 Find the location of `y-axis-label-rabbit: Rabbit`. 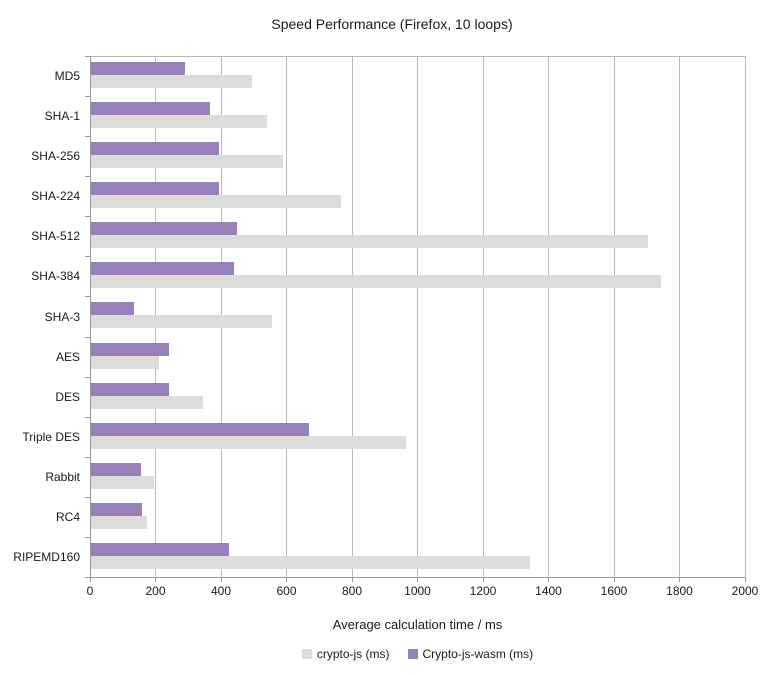

y-axis-label-rabbit: Rabbit is located at coordinates (62, 476).